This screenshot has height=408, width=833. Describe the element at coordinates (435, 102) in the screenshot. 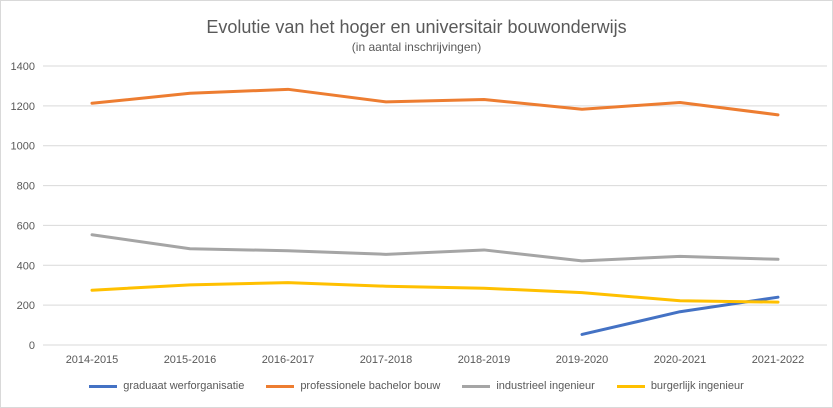

I see `series-line-professionele-bachelor-bouw` at that location.